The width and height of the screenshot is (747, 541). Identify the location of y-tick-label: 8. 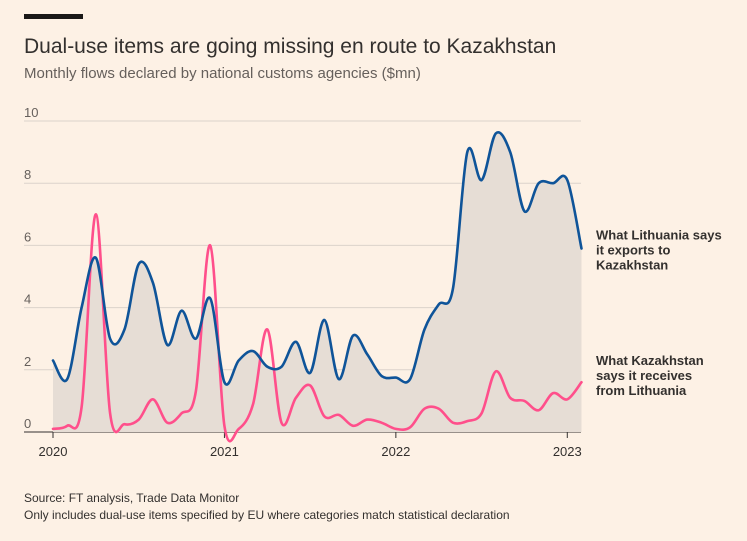
(27, 174).